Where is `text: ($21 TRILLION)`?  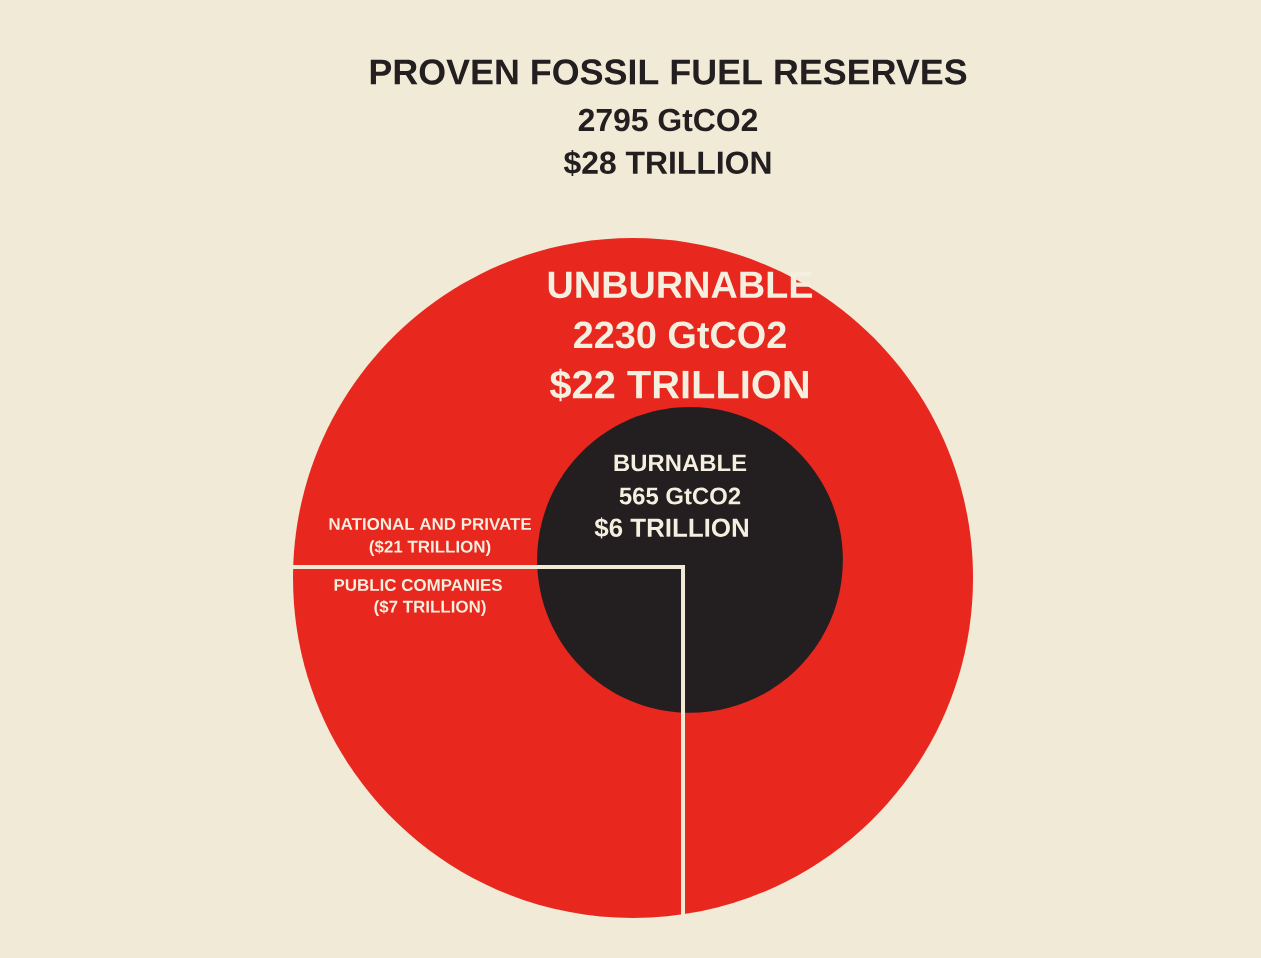 text: ($21 TRILLION) is located at coordinates (430, 548).